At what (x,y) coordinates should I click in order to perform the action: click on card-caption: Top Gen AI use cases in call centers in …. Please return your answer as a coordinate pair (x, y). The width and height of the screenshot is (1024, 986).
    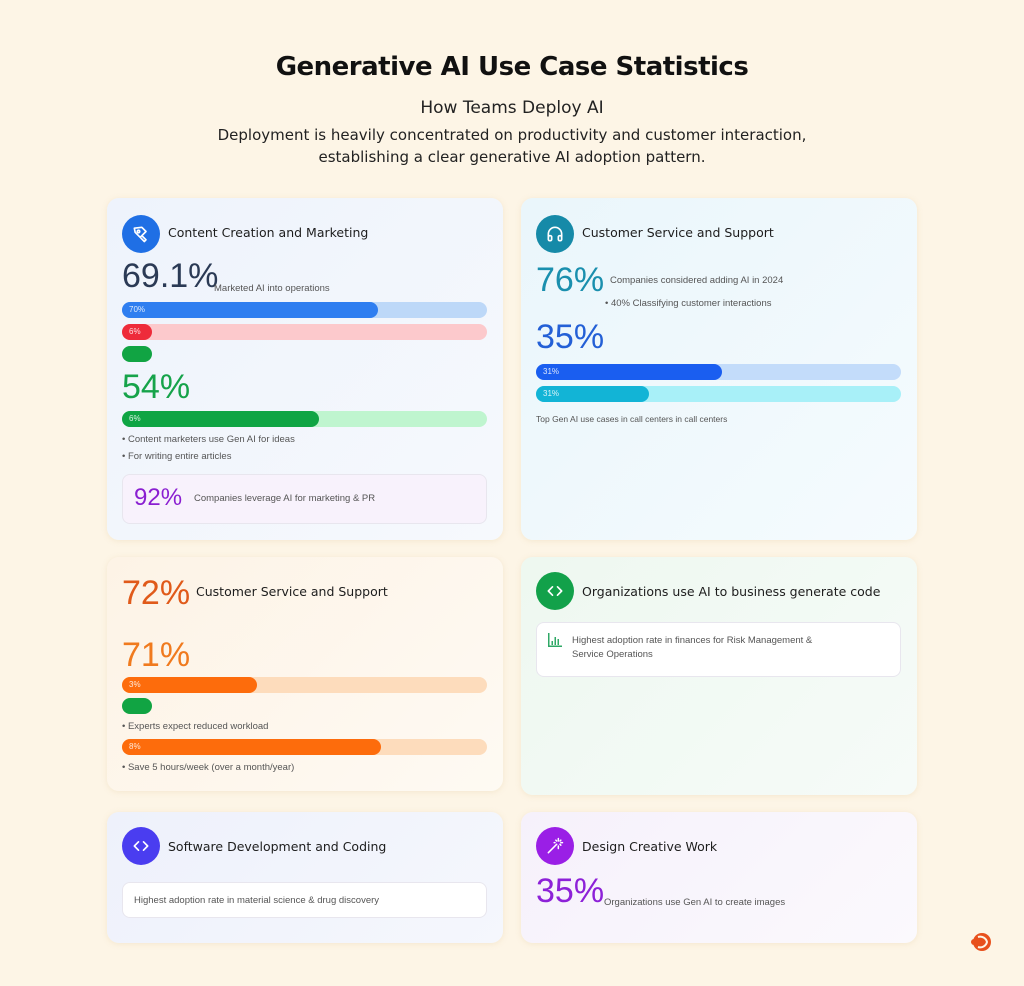
    Looking at the image, I should click on (632, 419).